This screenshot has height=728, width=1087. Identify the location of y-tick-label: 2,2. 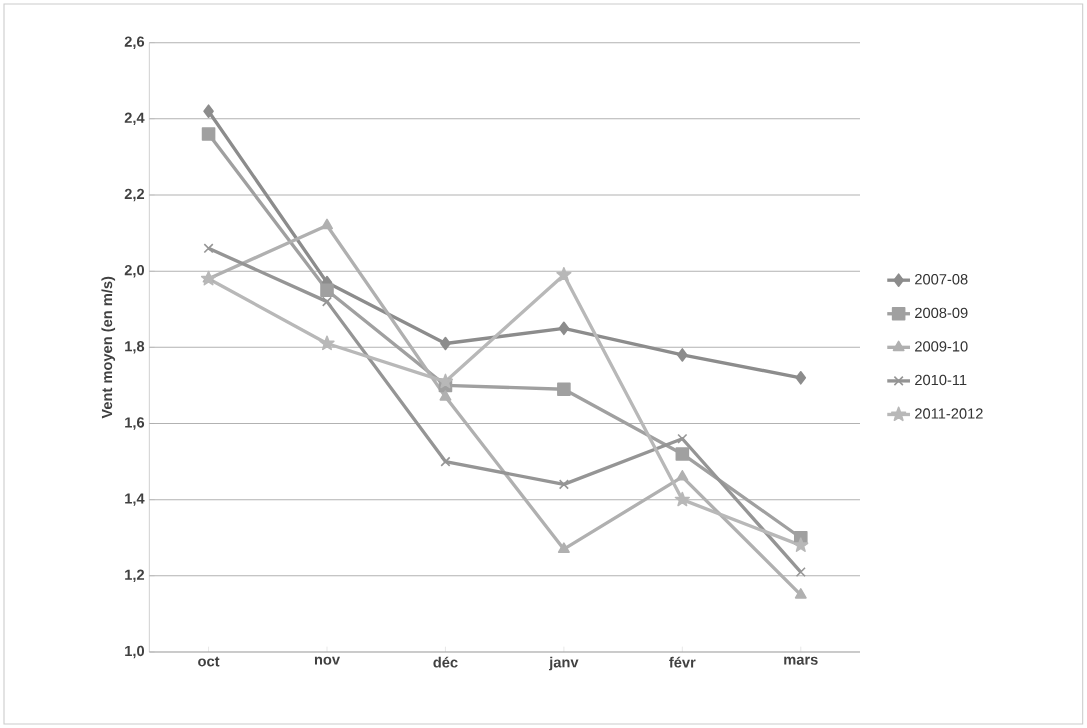
(134, 195).